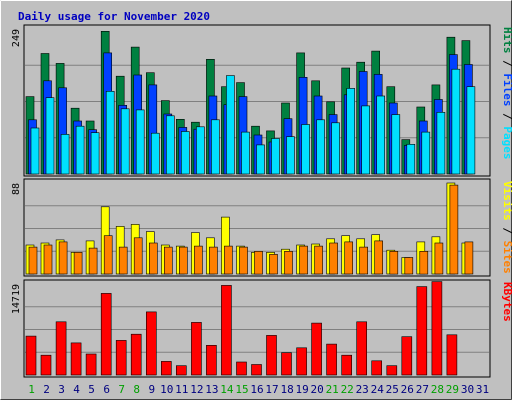 The height and width of the screenshot is (404, 512). I want to click on legend-item-pages: Pages, so click(506, 142).